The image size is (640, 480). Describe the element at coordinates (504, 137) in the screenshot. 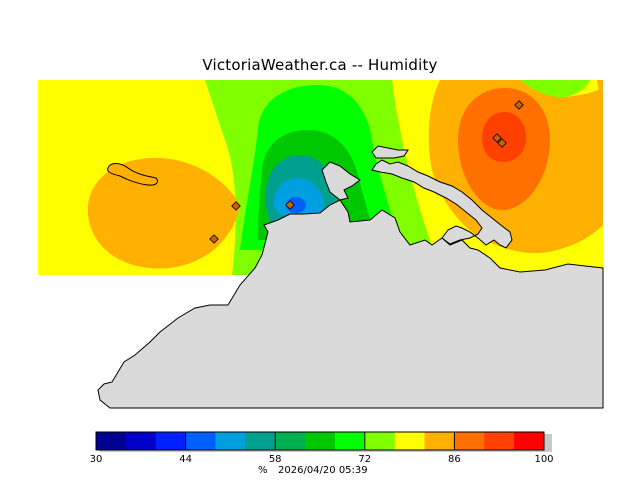

I see `contour-redorange-core` at that location.